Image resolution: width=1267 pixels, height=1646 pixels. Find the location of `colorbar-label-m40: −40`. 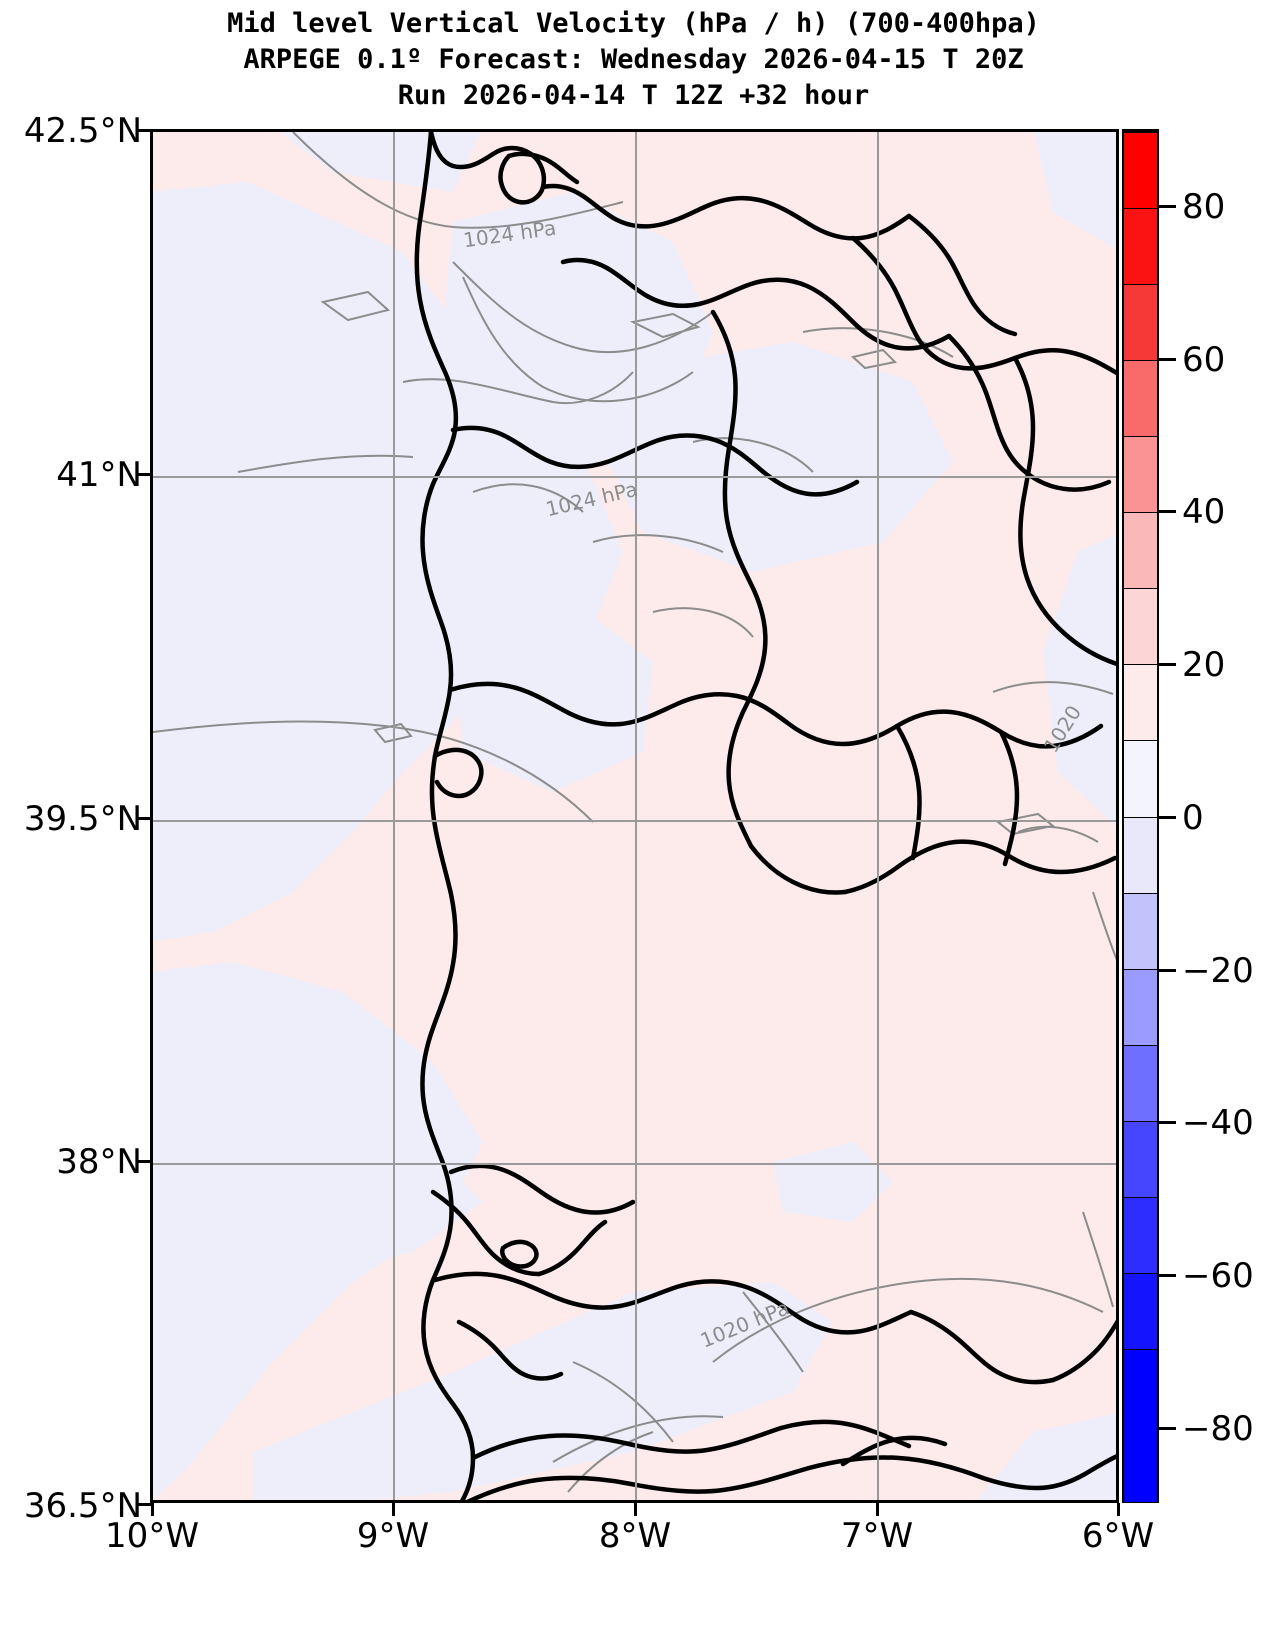

colorbar-label-m40: −40 is located at coordinates (1218, 1123).